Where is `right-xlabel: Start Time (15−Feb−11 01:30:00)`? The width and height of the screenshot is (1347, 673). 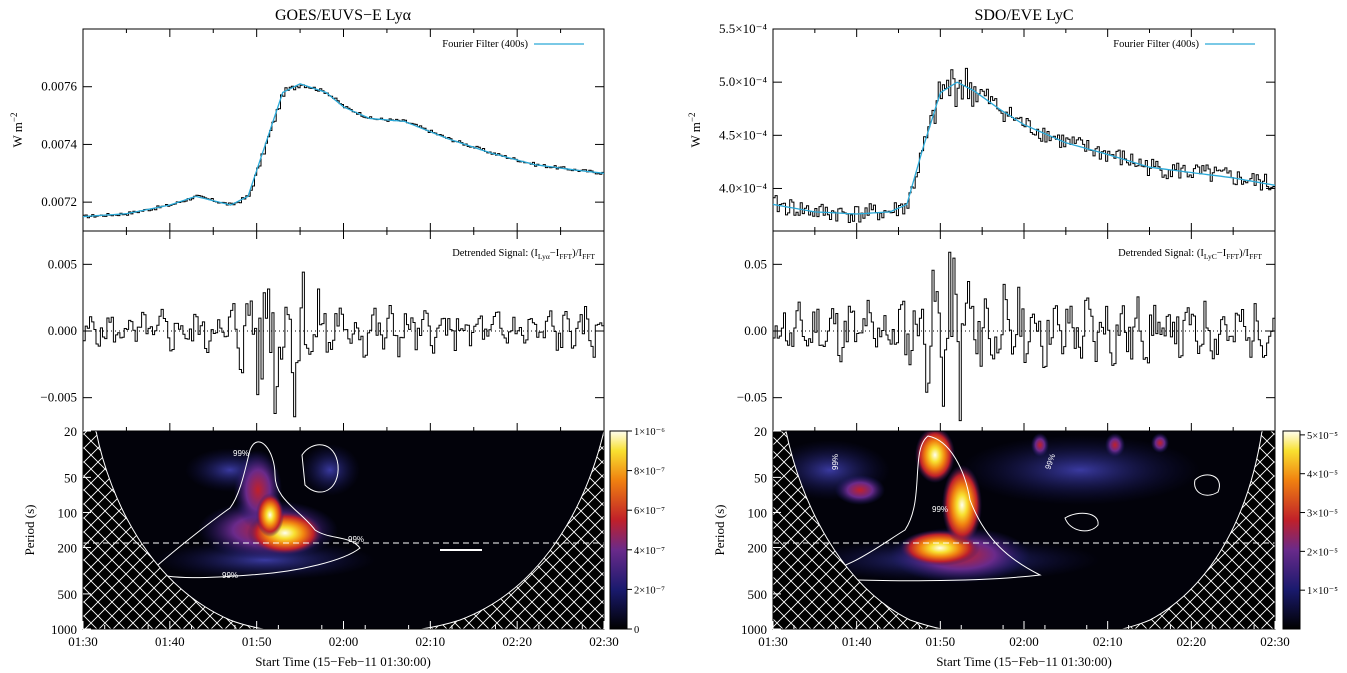 right-xlabel: Start Time (15−Feb−11 01:30:00) is located at coordinates (1024, 661).